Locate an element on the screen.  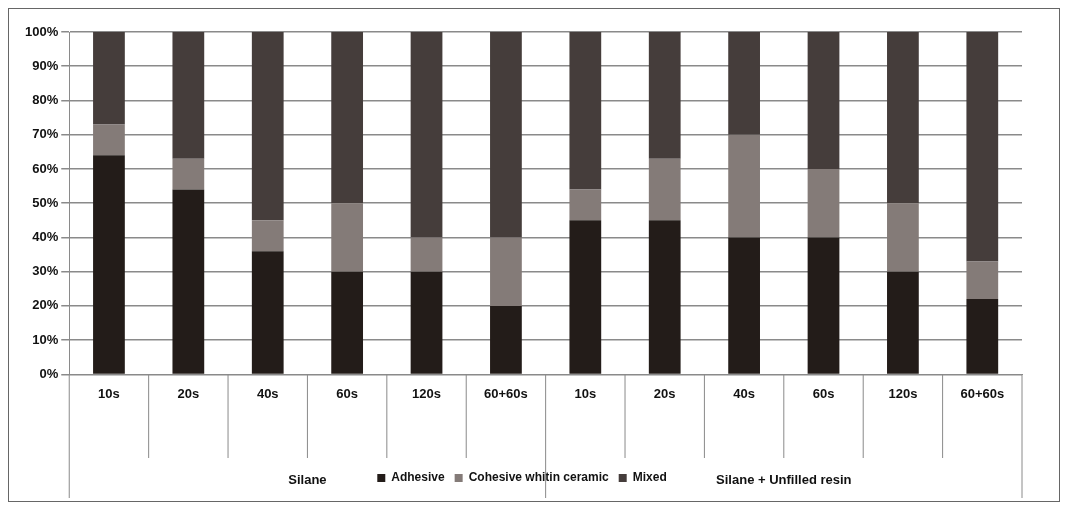
text: Silane is located at coordinates (307, 479).